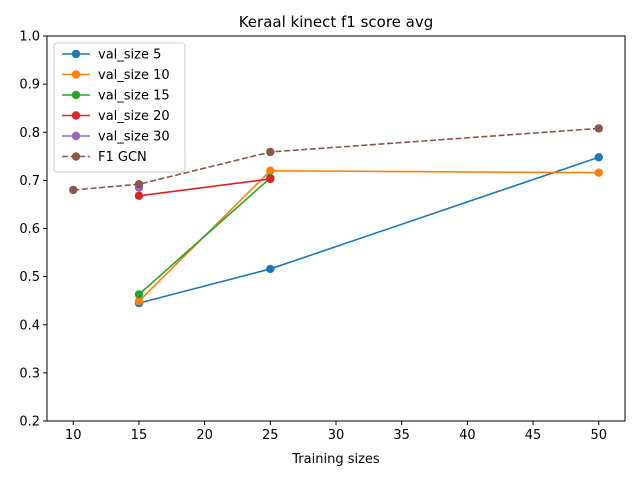  I want to click on legend-item: val_size 5, so click(111, 55).